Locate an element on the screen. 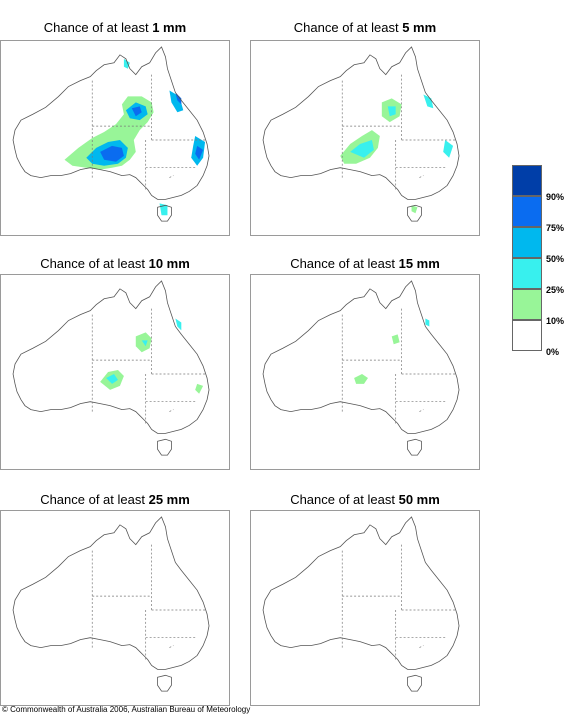 The width and height of the screenshot is (570, 716). legend-label-25: 25% is located at coordinates (555, 290).